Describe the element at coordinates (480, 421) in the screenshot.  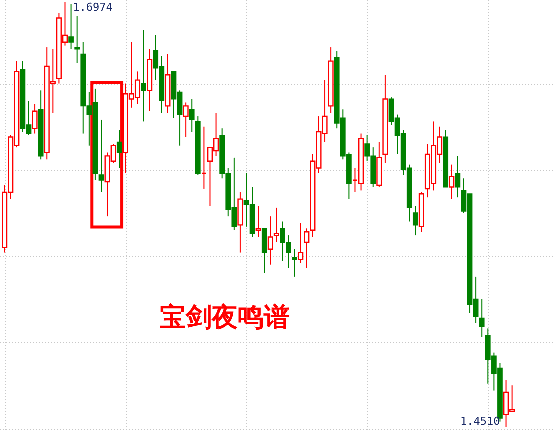
I see `annotation: 1.4510` at that location.